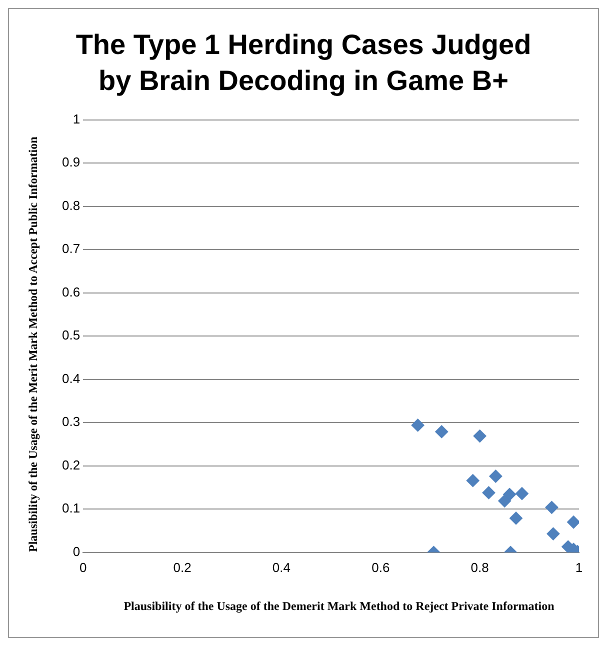 This screenshot has height=646, width=605. What do you see at coordinates (479, 567) in the screenshot?
I see `x-tick-label: 0.8` at bounding box center [479, 567].